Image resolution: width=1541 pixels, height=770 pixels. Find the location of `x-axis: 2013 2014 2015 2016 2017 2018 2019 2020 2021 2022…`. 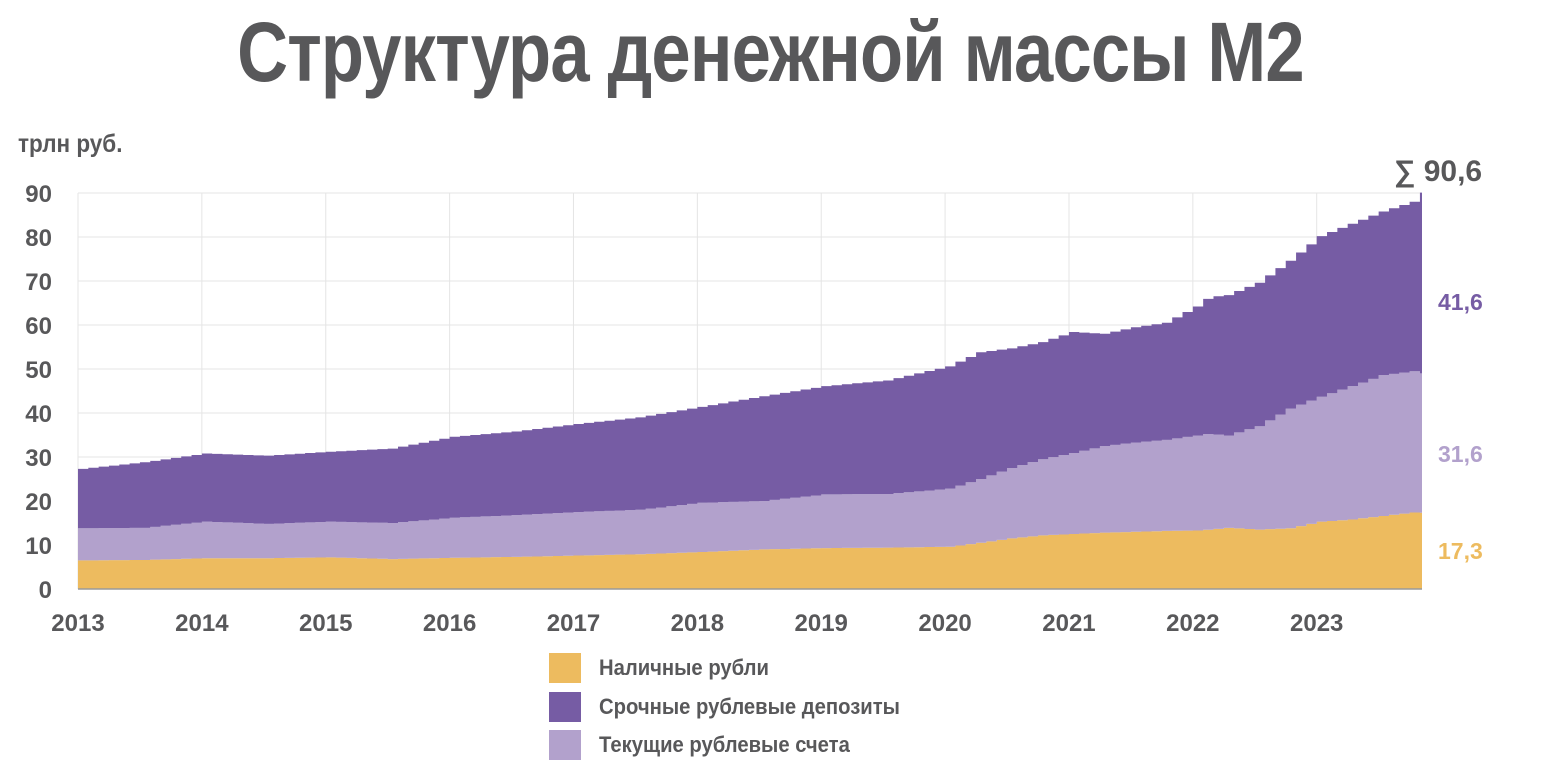

x-axis: 2013 2014 2015 2016 2017 2018 2019 2020 2021 2022… is located at coordinates (736, 612).